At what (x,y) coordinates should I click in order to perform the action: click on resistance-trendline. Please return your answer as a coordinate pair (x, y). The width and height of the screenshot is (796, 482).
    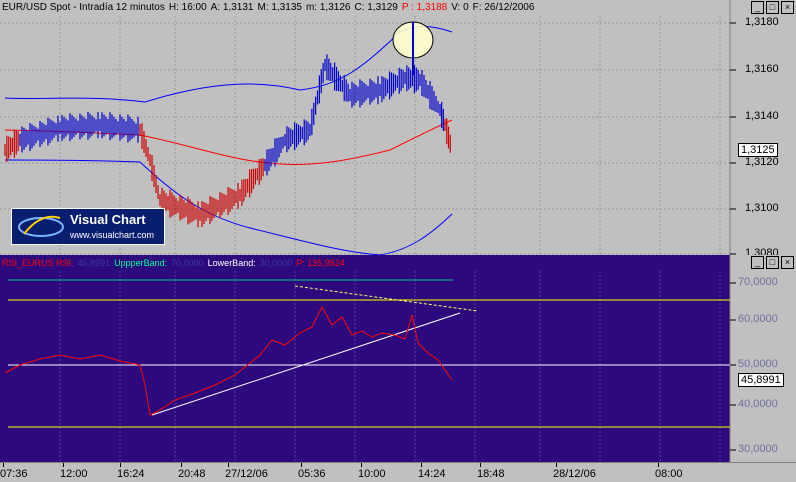
    Looking at the image, I should click on (386, 298).